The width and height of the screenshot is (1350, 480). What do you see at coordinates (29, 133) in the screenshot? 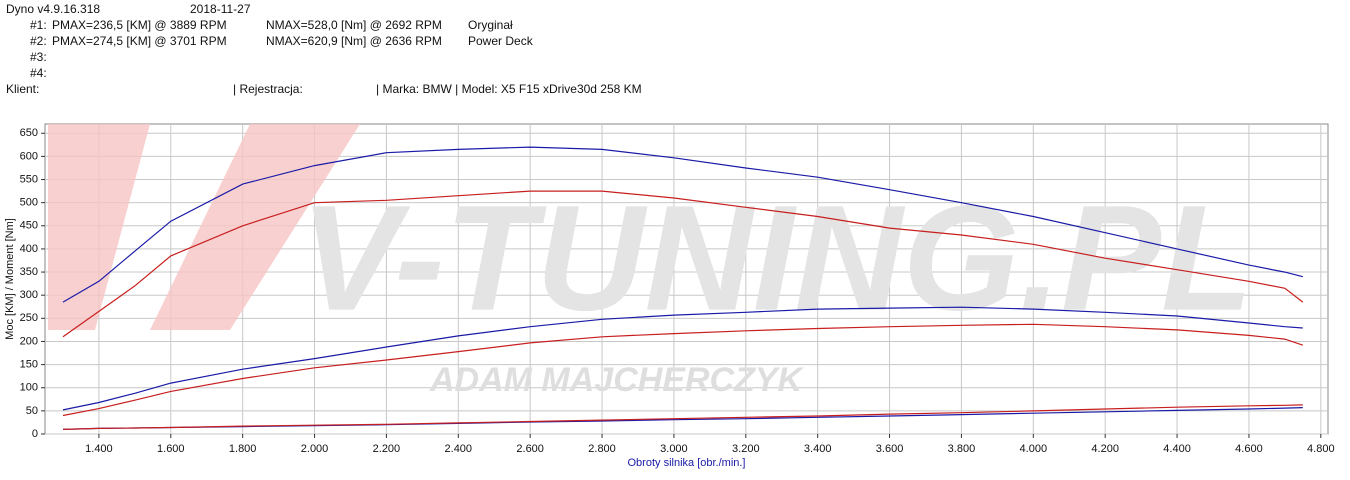
I see `y-tick-label: 650` at bounding box center [29, 133].